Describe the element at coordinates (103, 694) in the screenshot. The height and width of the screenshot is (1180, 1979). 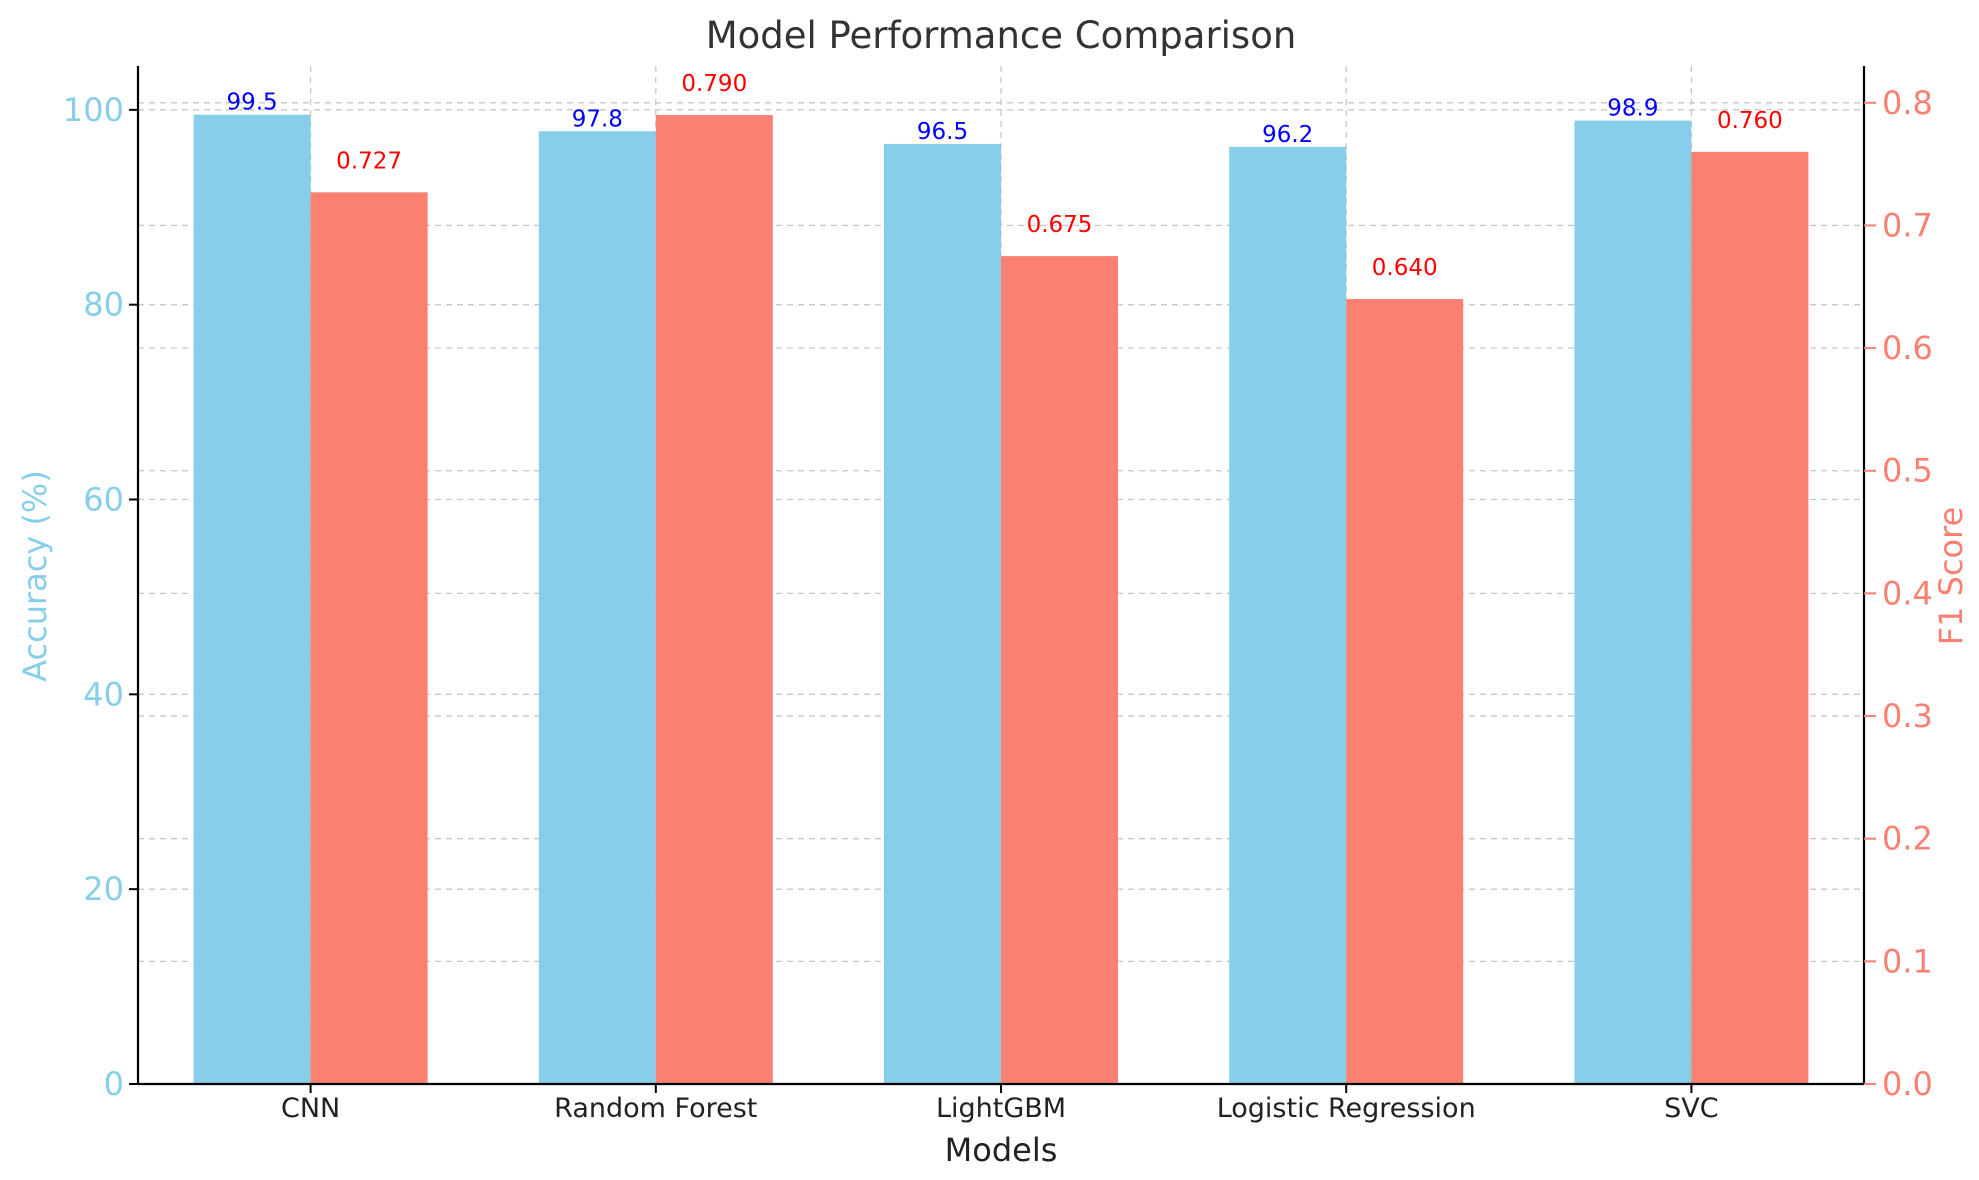
I see `y-left-tick-label: 40` at that location.